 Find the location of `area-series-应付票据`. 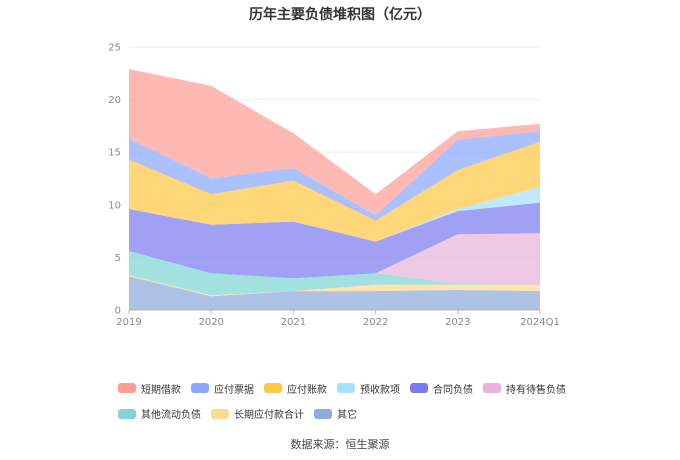

area-series-应付票据 is located at coordinates (334, 176).